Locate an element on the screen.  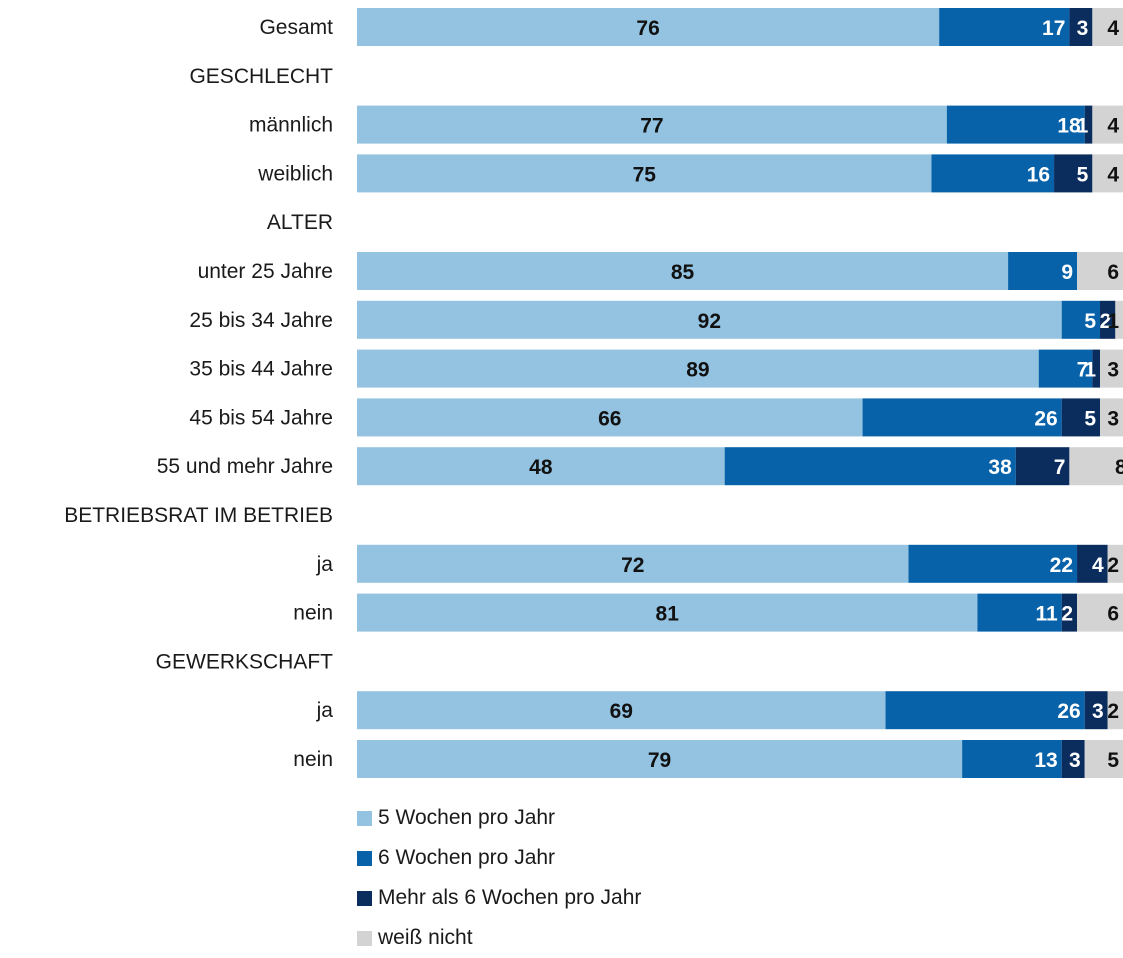
bar-value-label: 38 is located at coordinates (1000, 467).